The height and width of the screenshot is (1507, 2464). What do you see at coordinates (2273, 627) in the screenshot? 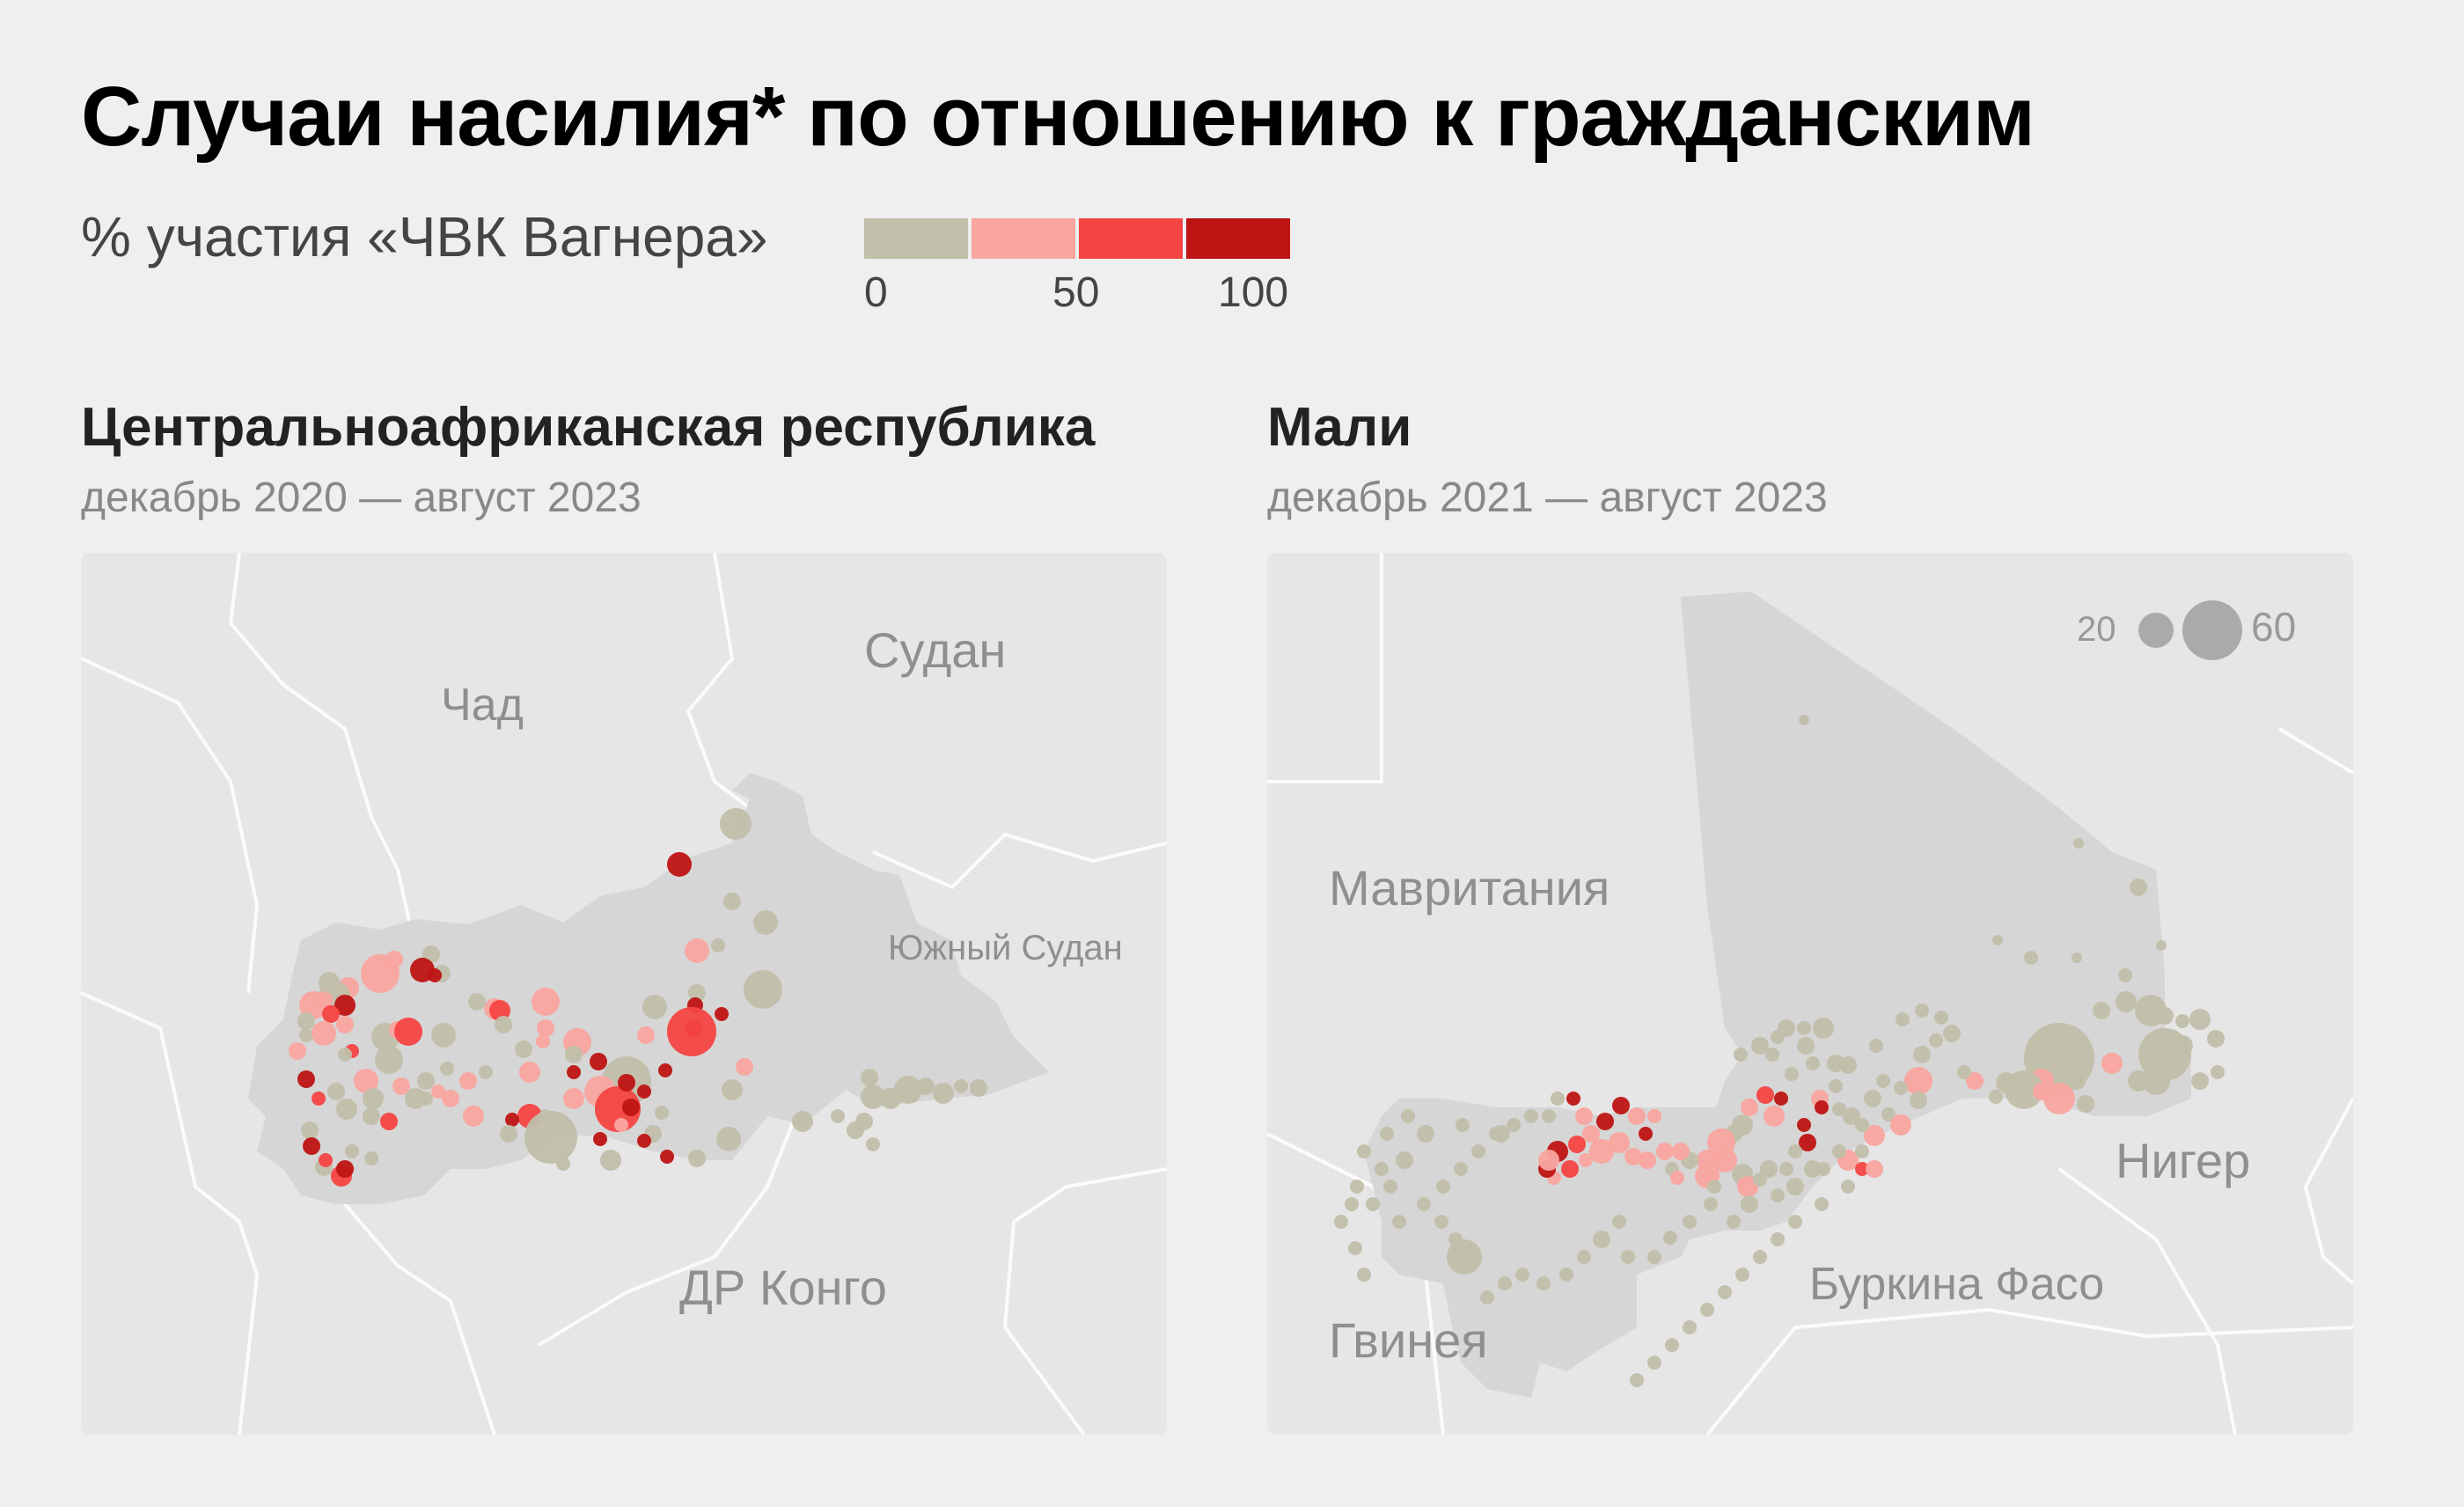
I see `size-legend-large-label: 60` at bounding box center [2273, 627].